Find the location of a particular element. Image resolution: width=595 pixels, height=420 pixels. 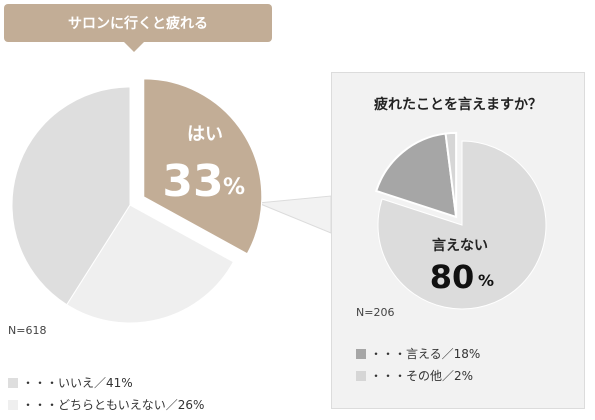

sub-pie-chart: 言えない 80% is located at coordinates (460, 220).